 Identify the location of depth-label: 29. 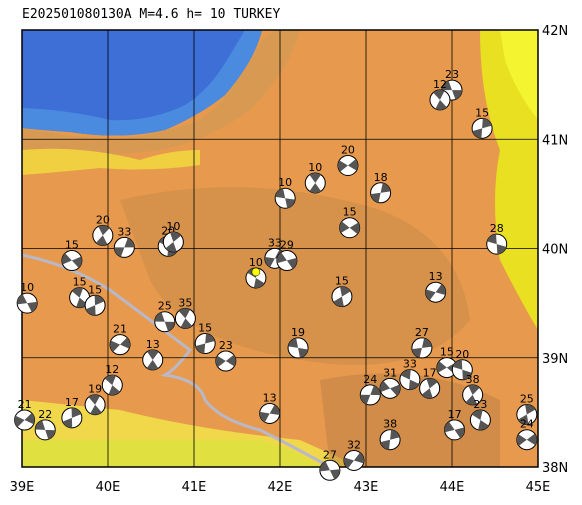
(287, 245).